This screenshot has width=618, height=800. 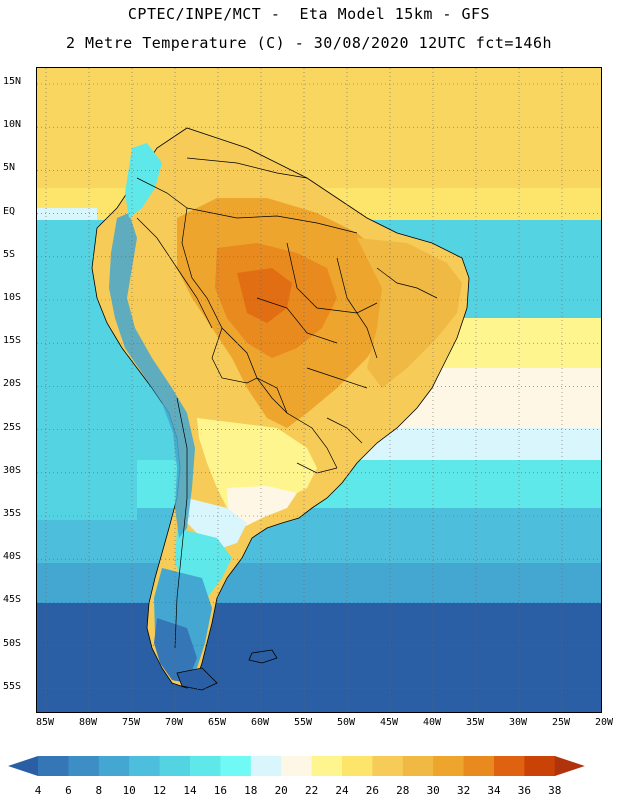 I want to click on ocean-north-yellow, so click(x=319, y=128).